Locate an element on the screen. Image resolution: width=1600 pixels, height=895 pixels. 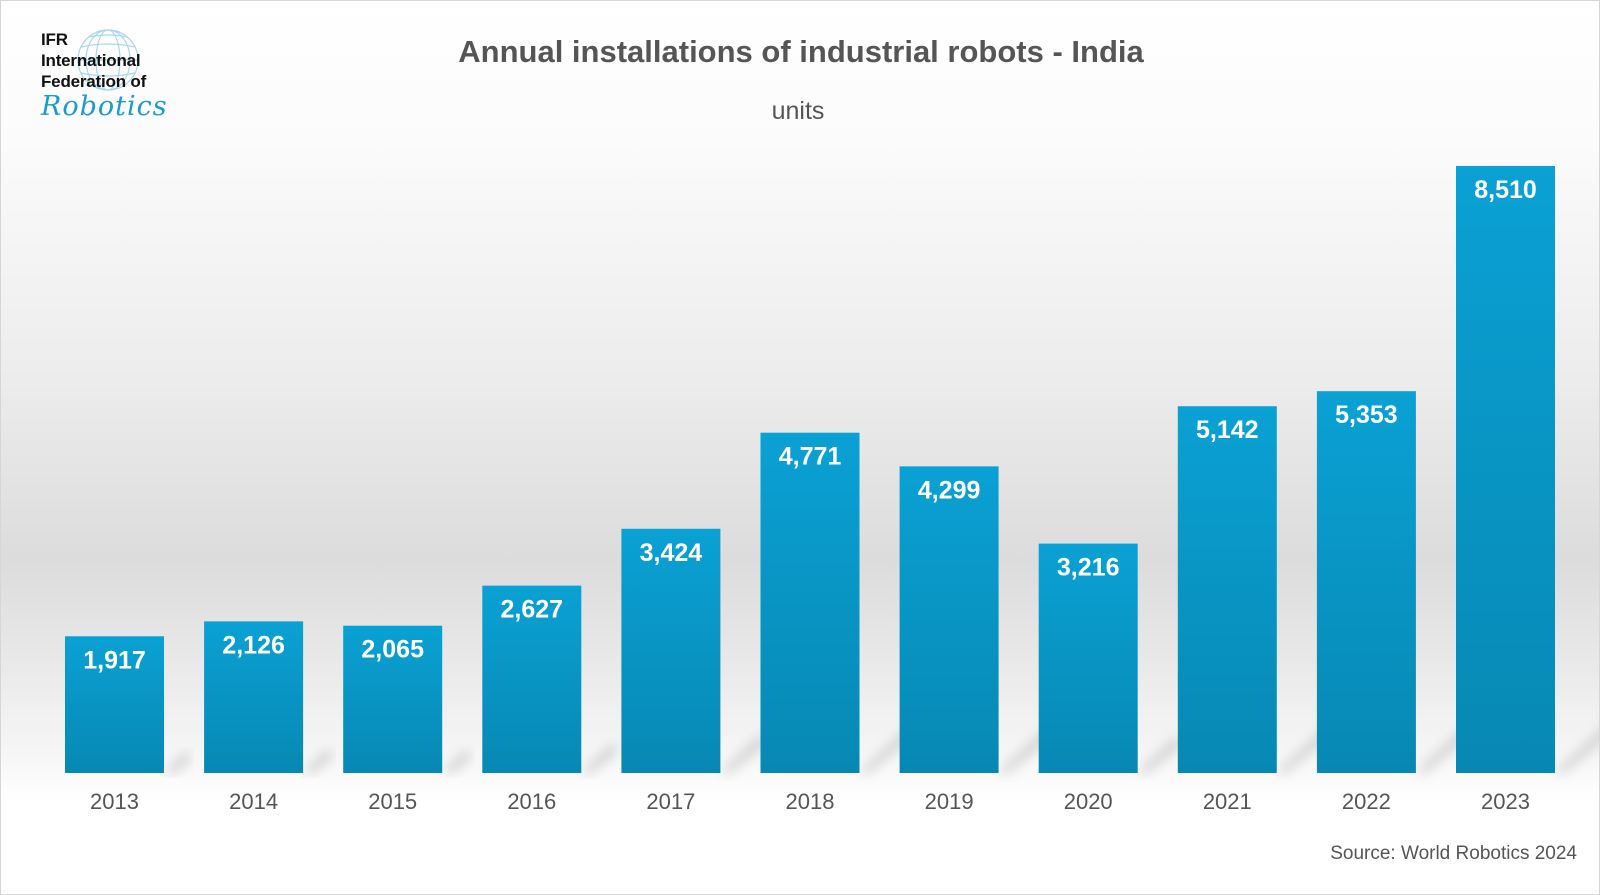
logo-text-robotics: Robotics is located at coordinates (104, 106).